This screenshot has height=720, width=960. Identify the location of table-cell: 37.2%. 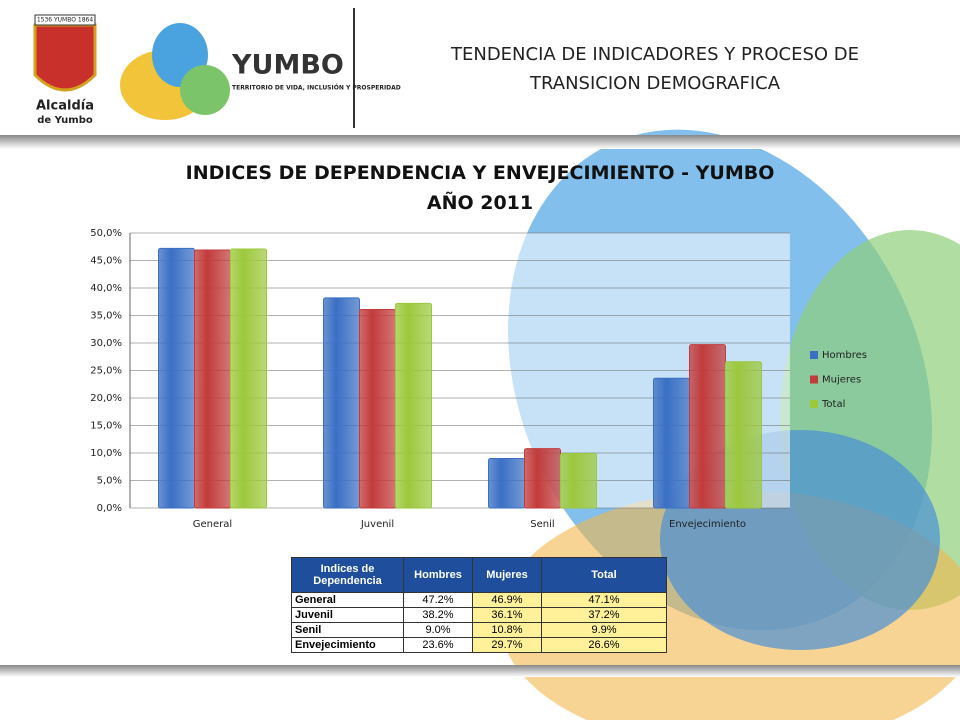
(604, 615).